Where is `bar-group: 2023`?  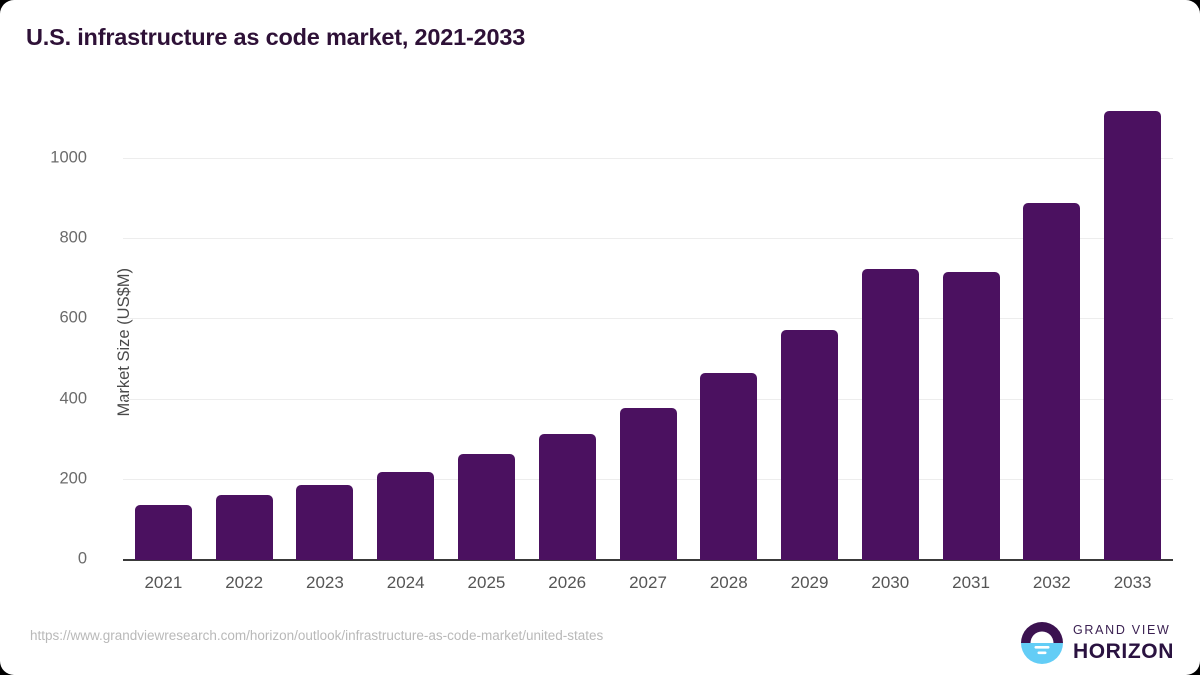 bar-group: 2023 is located at coordinates (325, 346).